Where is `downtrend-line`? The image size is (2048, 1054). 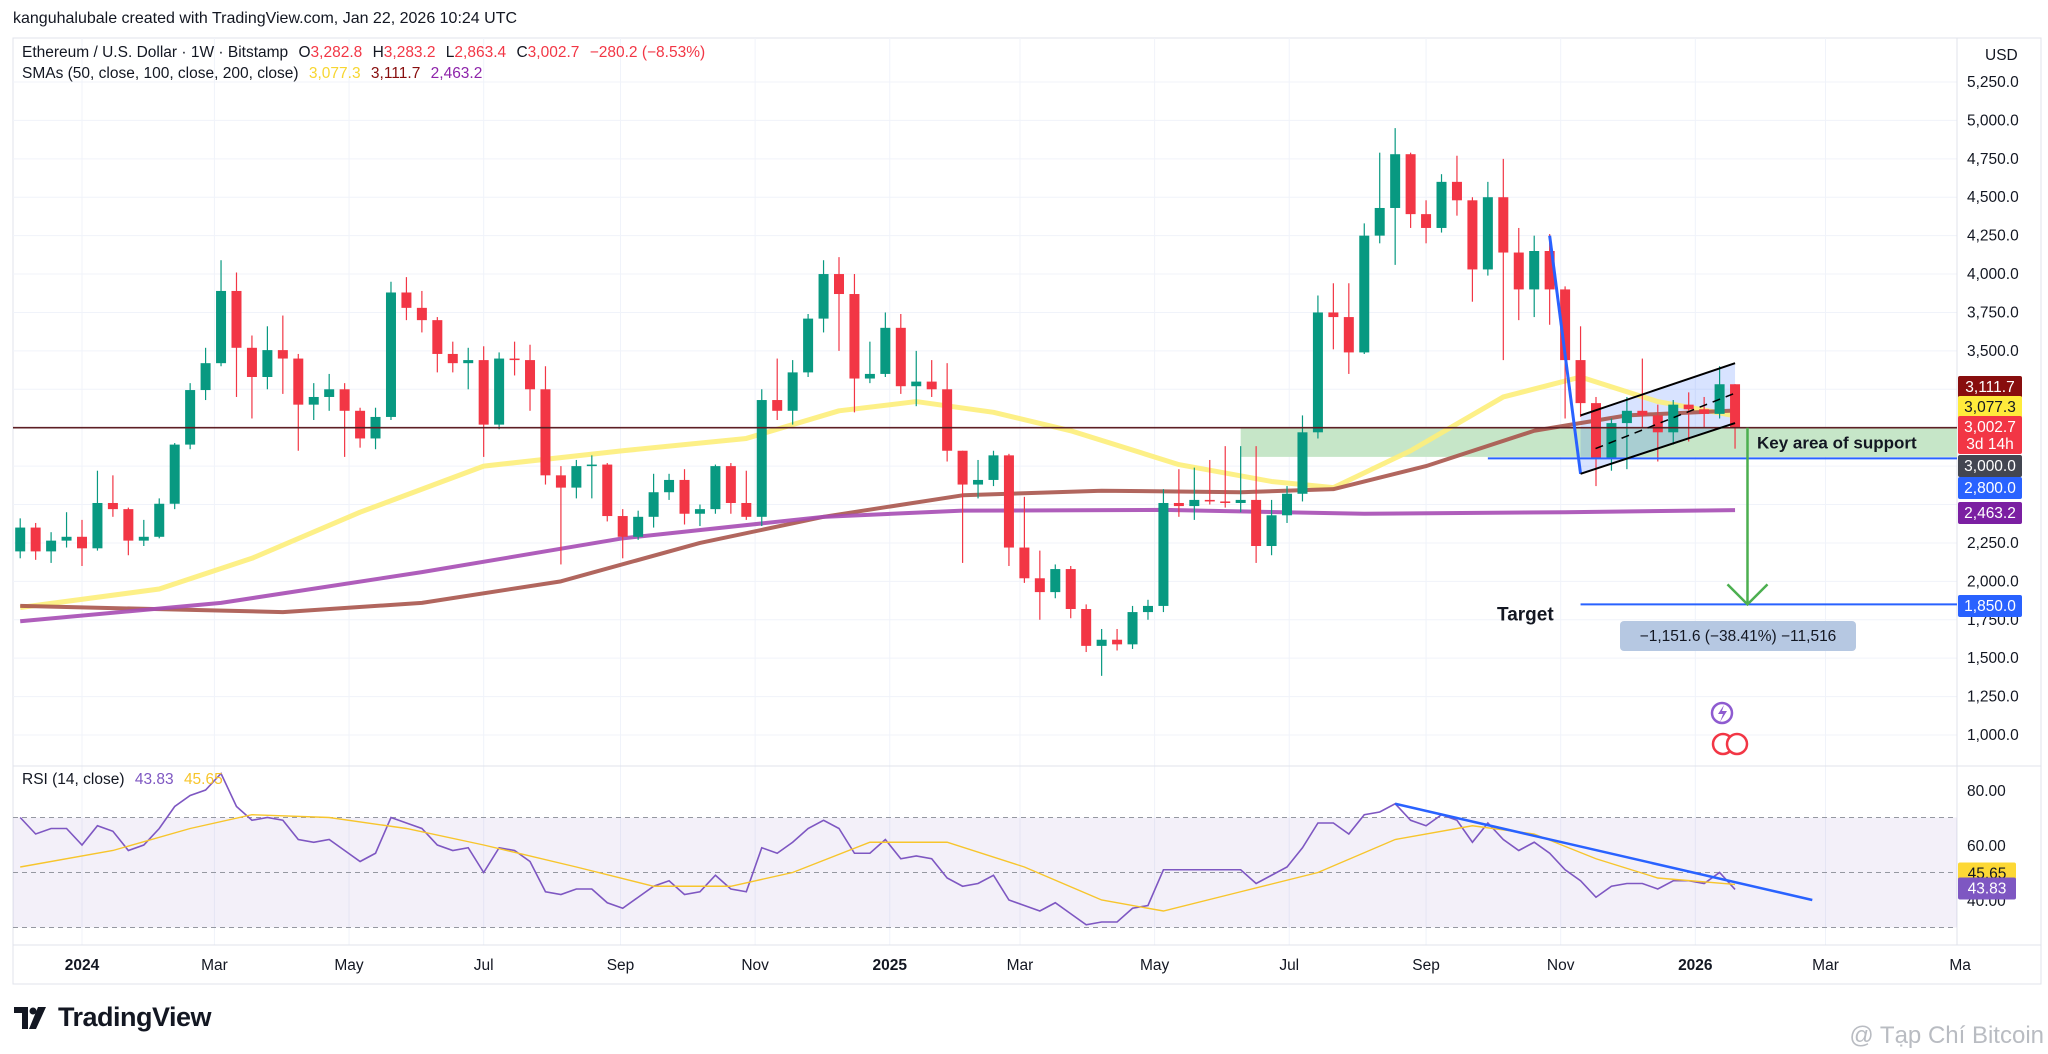
downtrend-line is located at coordinates (1565, 354).